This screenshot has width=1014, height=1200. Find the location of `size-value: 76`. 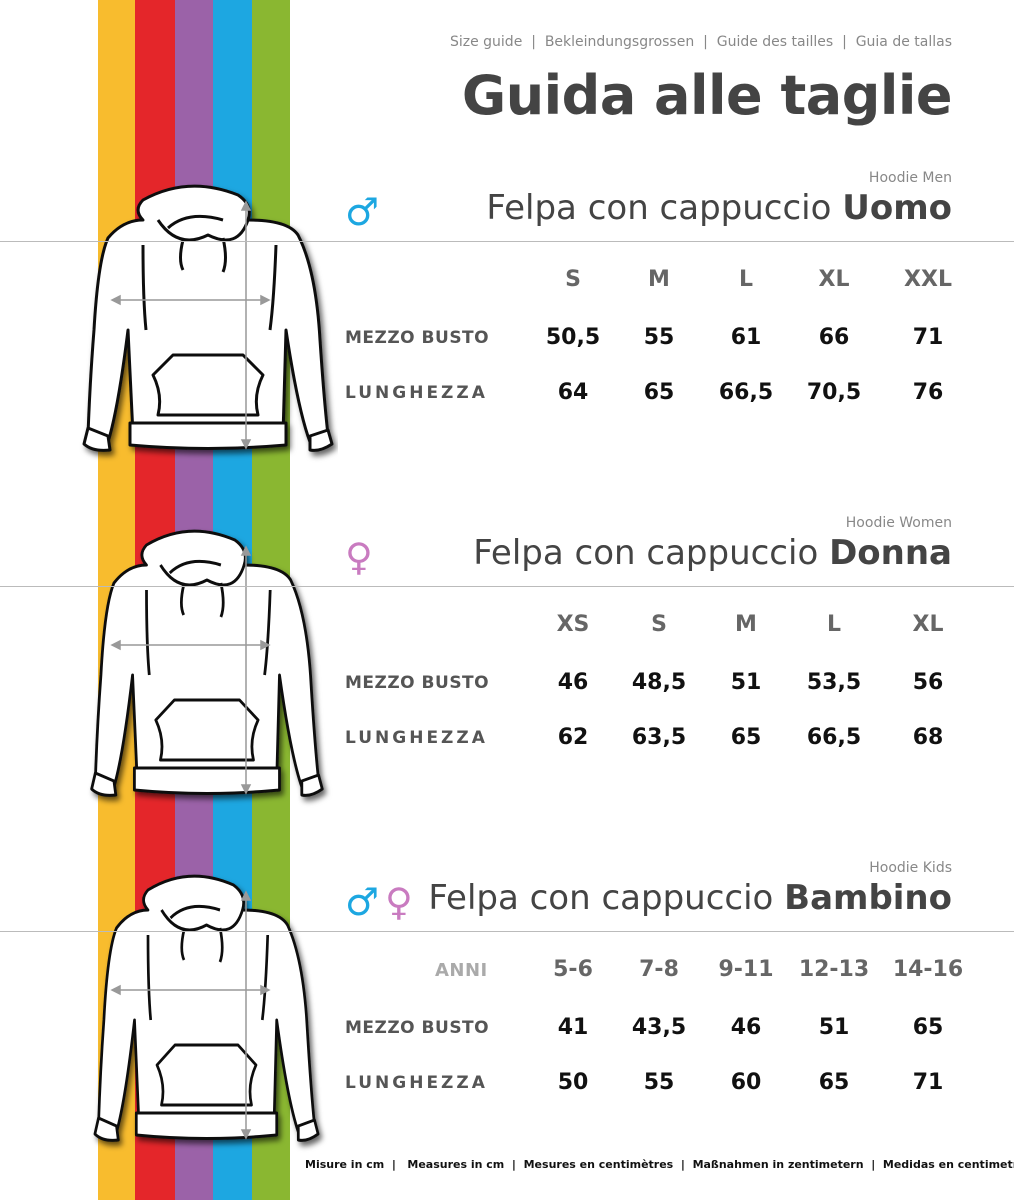

size-value: 76 is located at coordinates (928, 392).